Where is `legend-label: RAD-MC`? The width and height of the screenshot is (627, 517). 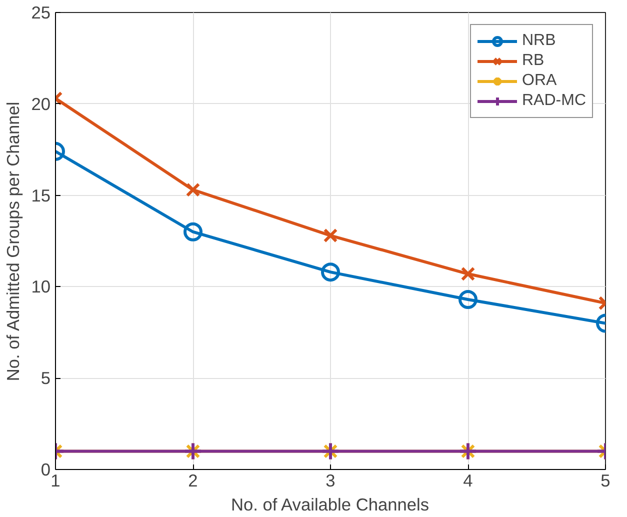
legend-label: RAD-MC is located at coordinates (554, 101).